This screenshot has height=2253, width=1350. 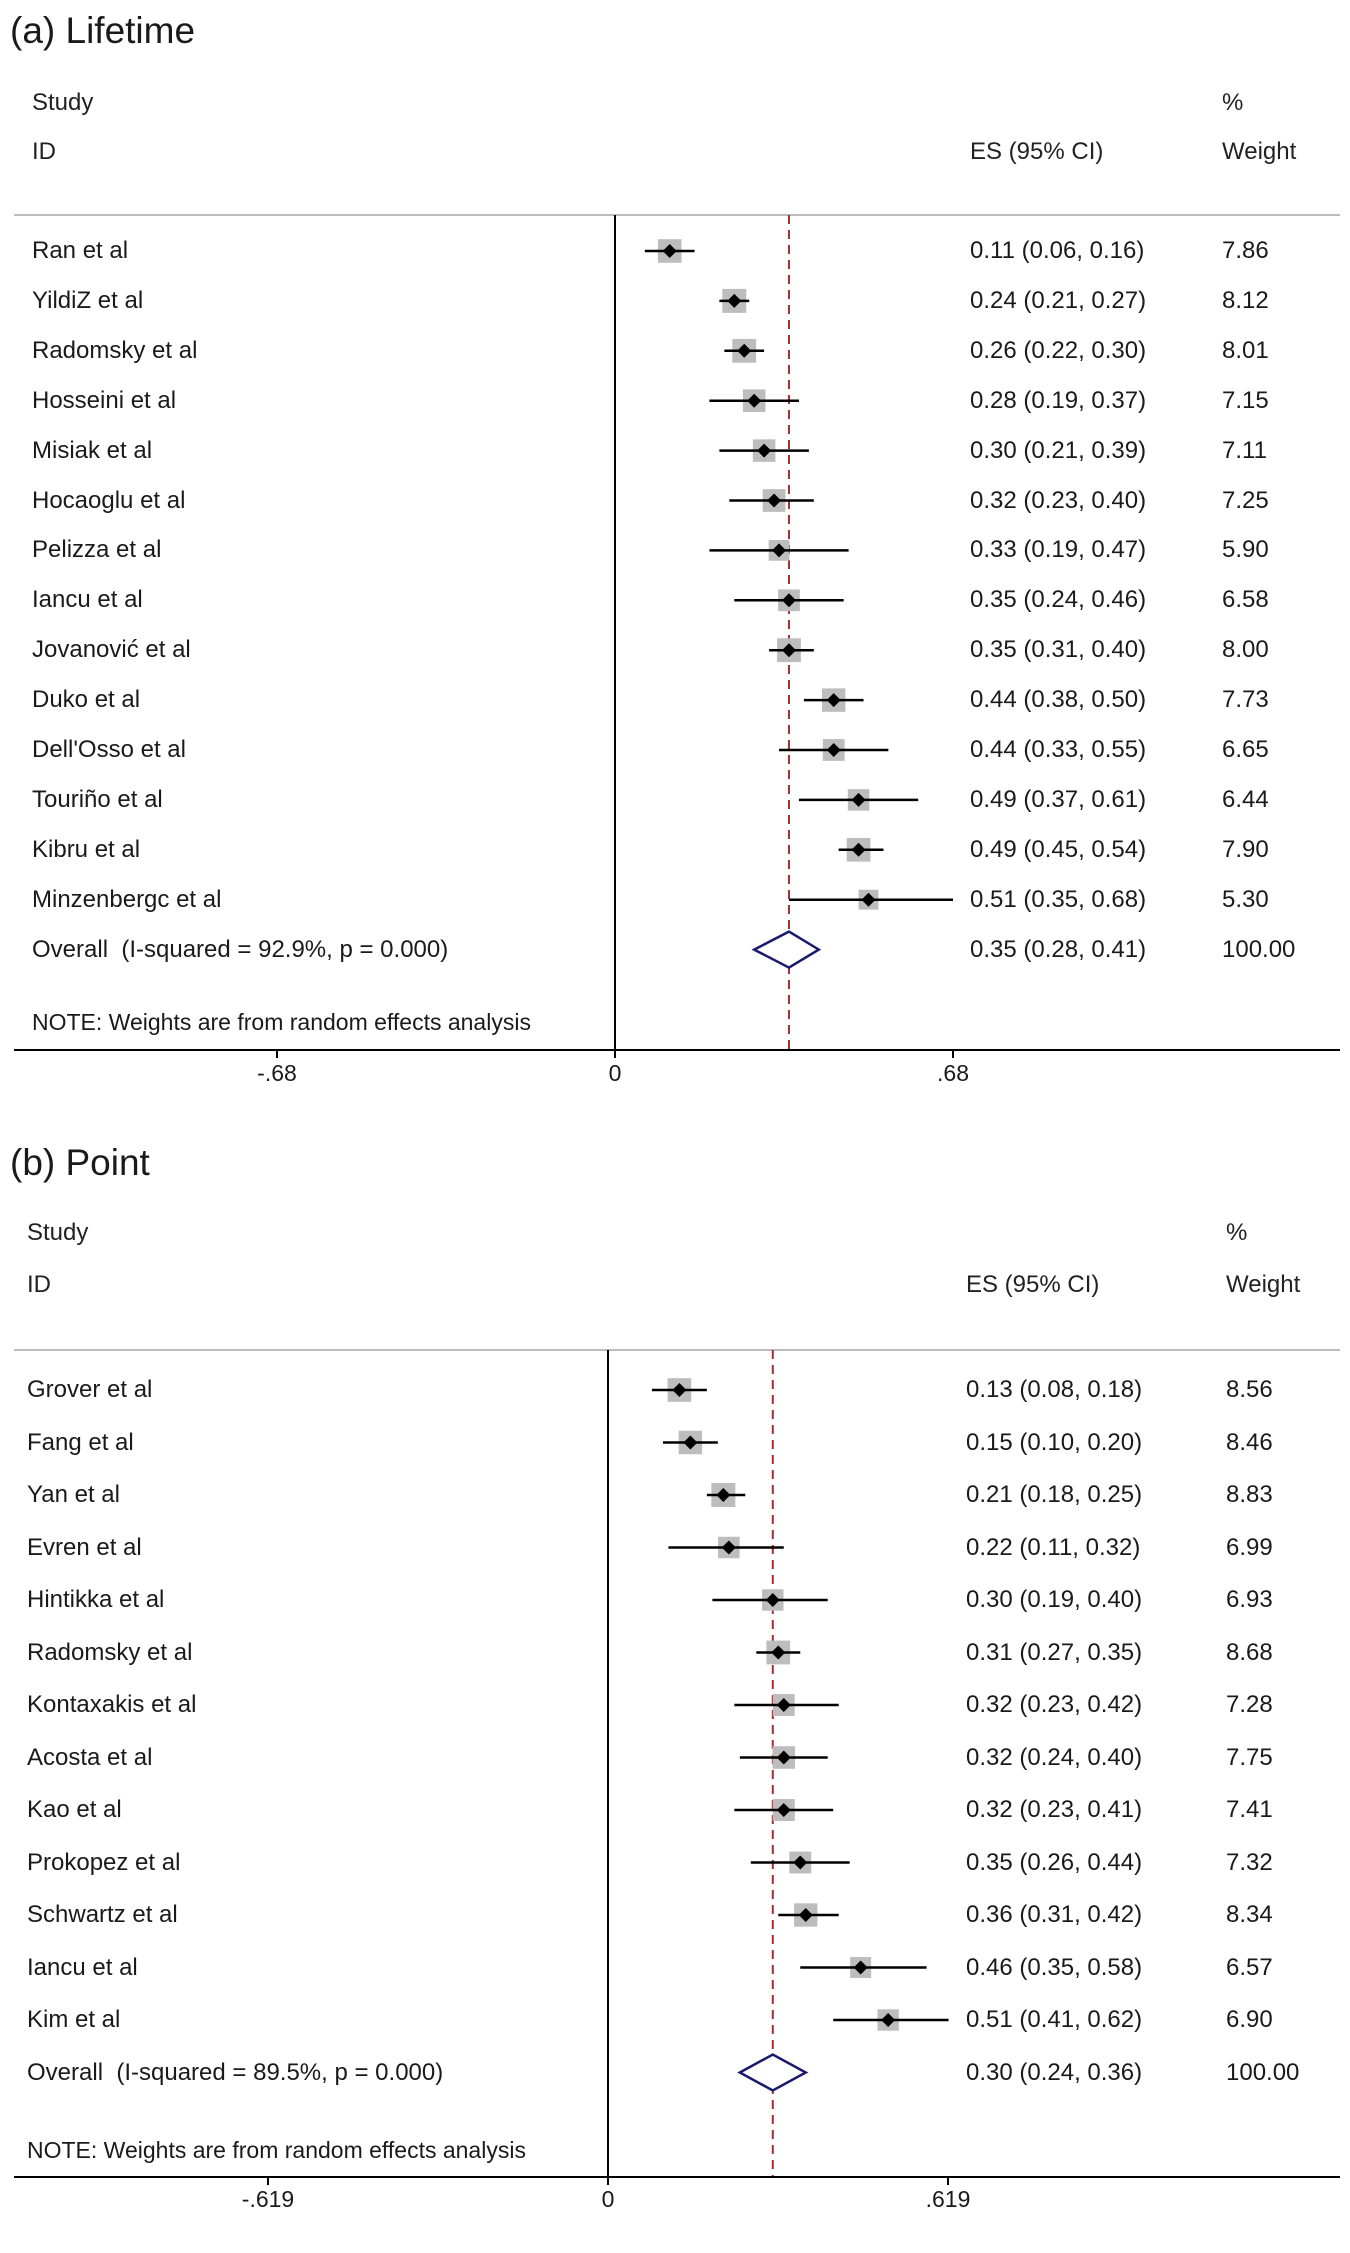 What do you see at coordinates (1054, 1494) in the screenshot?
I see `study-es-ci: 0.21 (0.18, 0.25)` at bounding box center [1054, 1494].